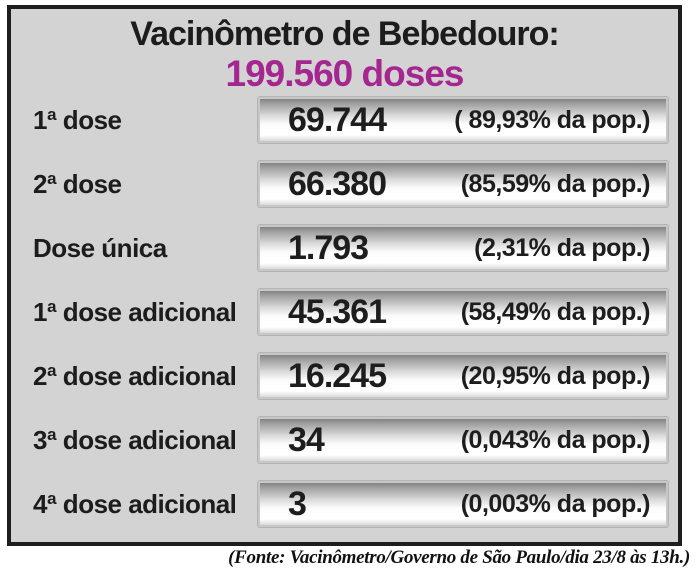  I want to click on dose-count: 45.361, so click(337, 311).